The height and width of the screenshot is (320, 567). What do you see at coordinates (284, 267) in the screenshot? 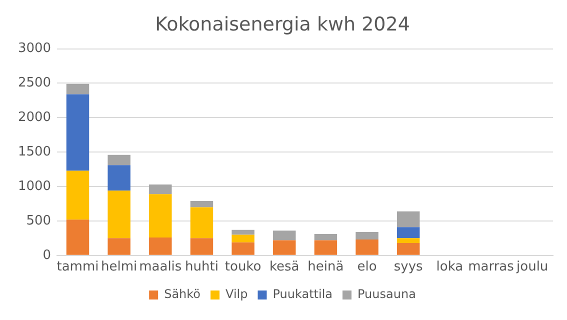
I see `x-tick-label: kesä` at bounding box center [284, 267].